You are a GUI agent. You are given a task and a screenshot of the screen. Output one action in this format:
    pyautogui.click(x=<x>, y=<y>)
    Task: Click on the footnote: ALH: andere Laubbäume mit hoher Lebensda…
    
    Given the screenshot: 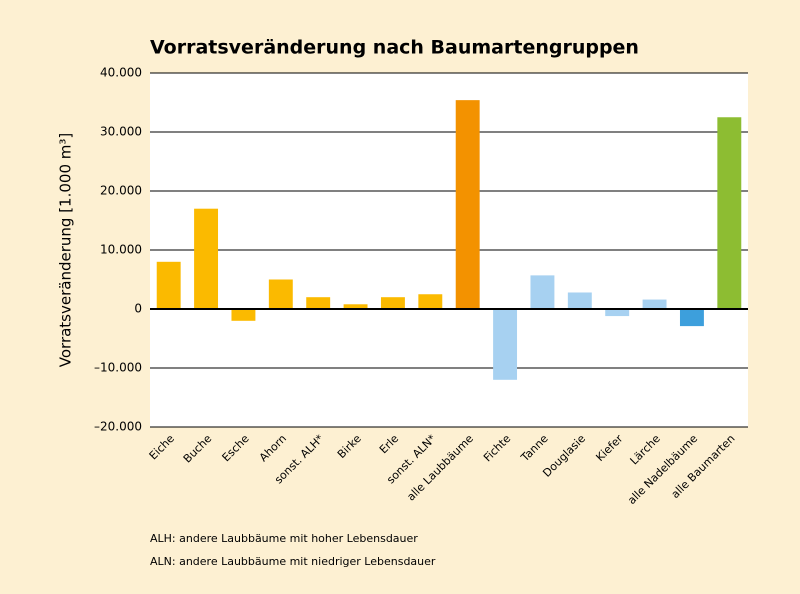 What is the action you would take?
    pyautogui.click(x=284, y=538)
    